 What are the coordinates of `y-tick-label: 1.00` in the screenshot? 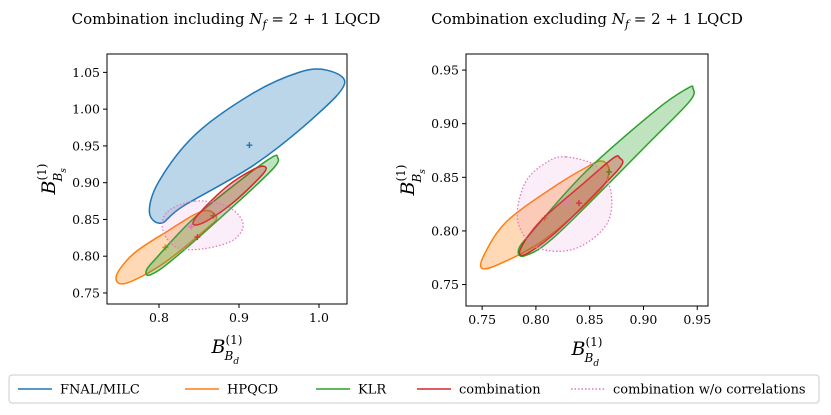 It's located at (86, 109).